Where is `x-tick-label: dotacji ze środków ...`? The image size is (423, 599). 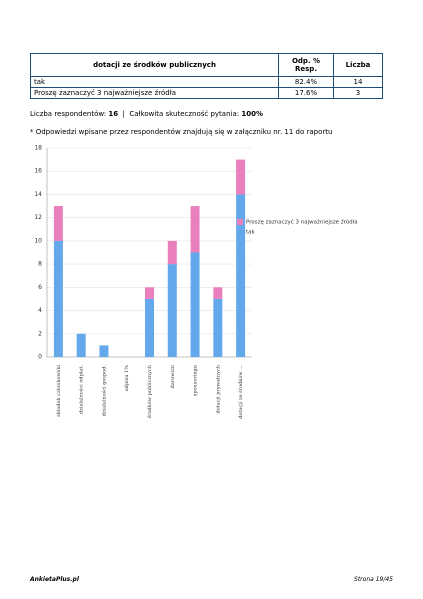 x-tick-label: dotacji ze środków ... is located at coordinates (240, 392).